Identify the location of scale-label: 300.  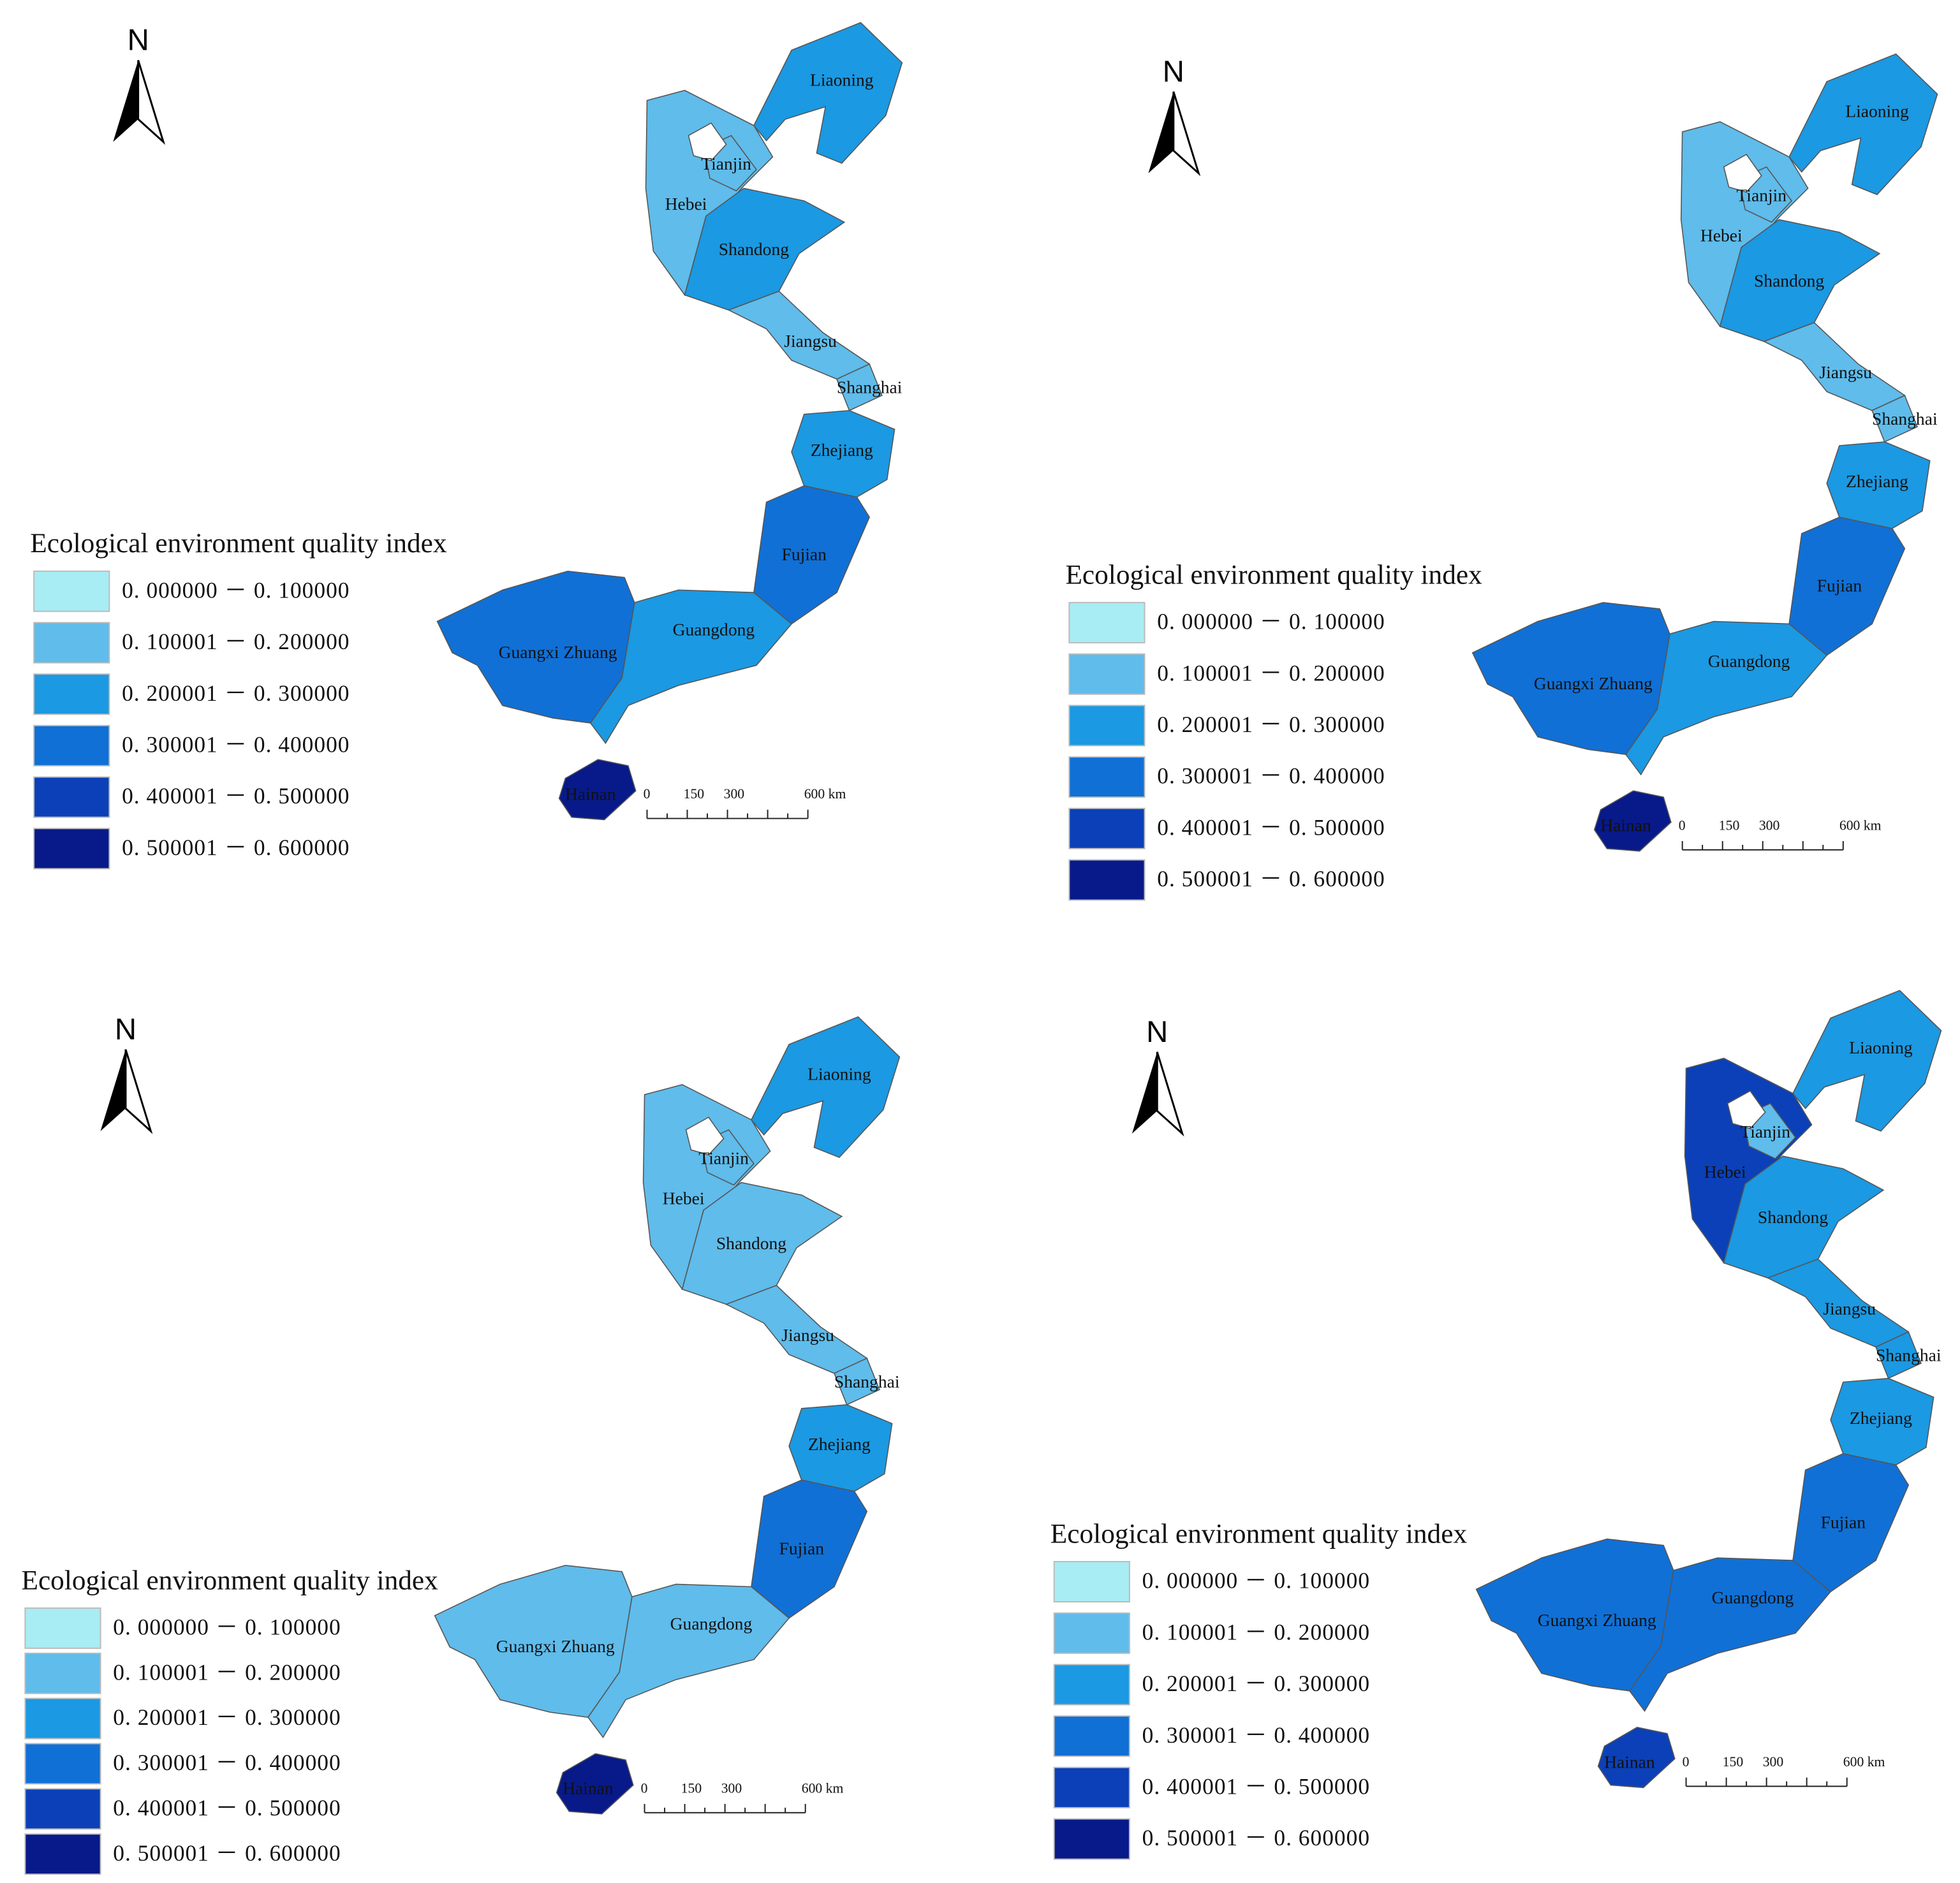
(1773, 1761).